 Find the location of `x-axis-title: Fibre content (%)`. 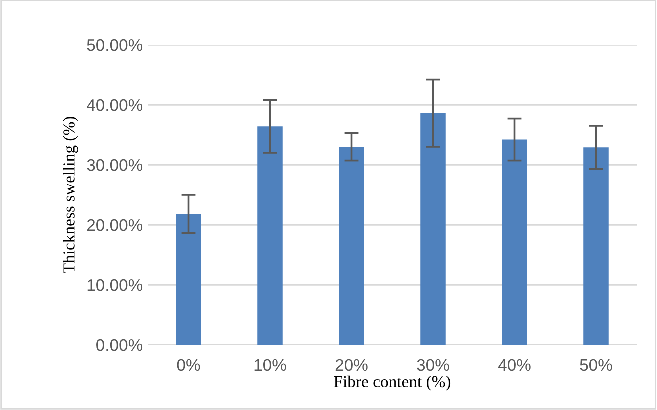

x-axis-title: Fibre content (%) is located at coordinates (392, 383).